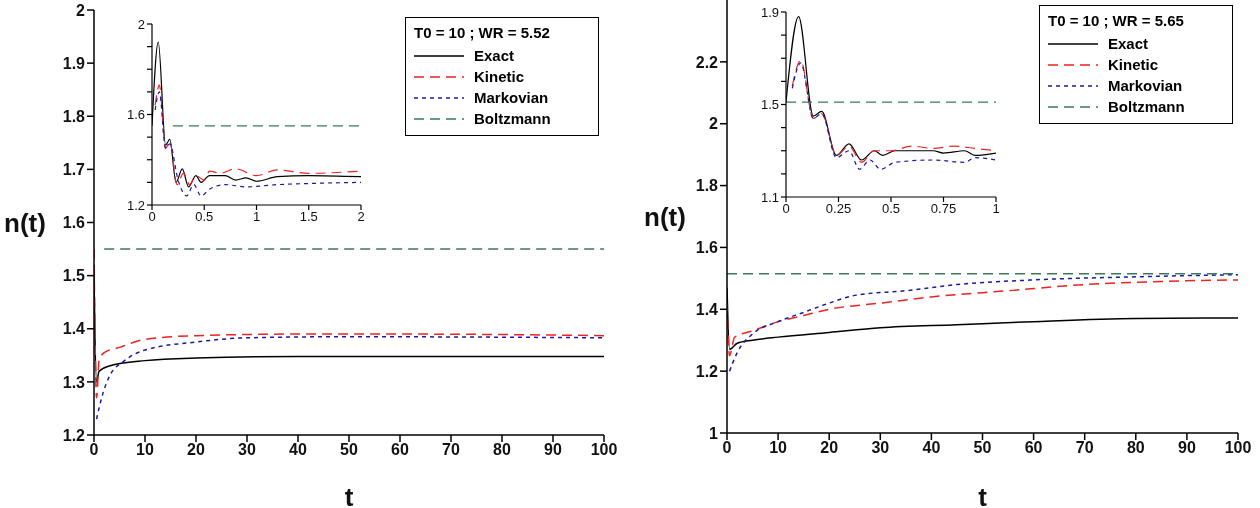 This screenshot has height=508, width=1260. I want to click on x-tick-label: 0.25, so click(838, 209).